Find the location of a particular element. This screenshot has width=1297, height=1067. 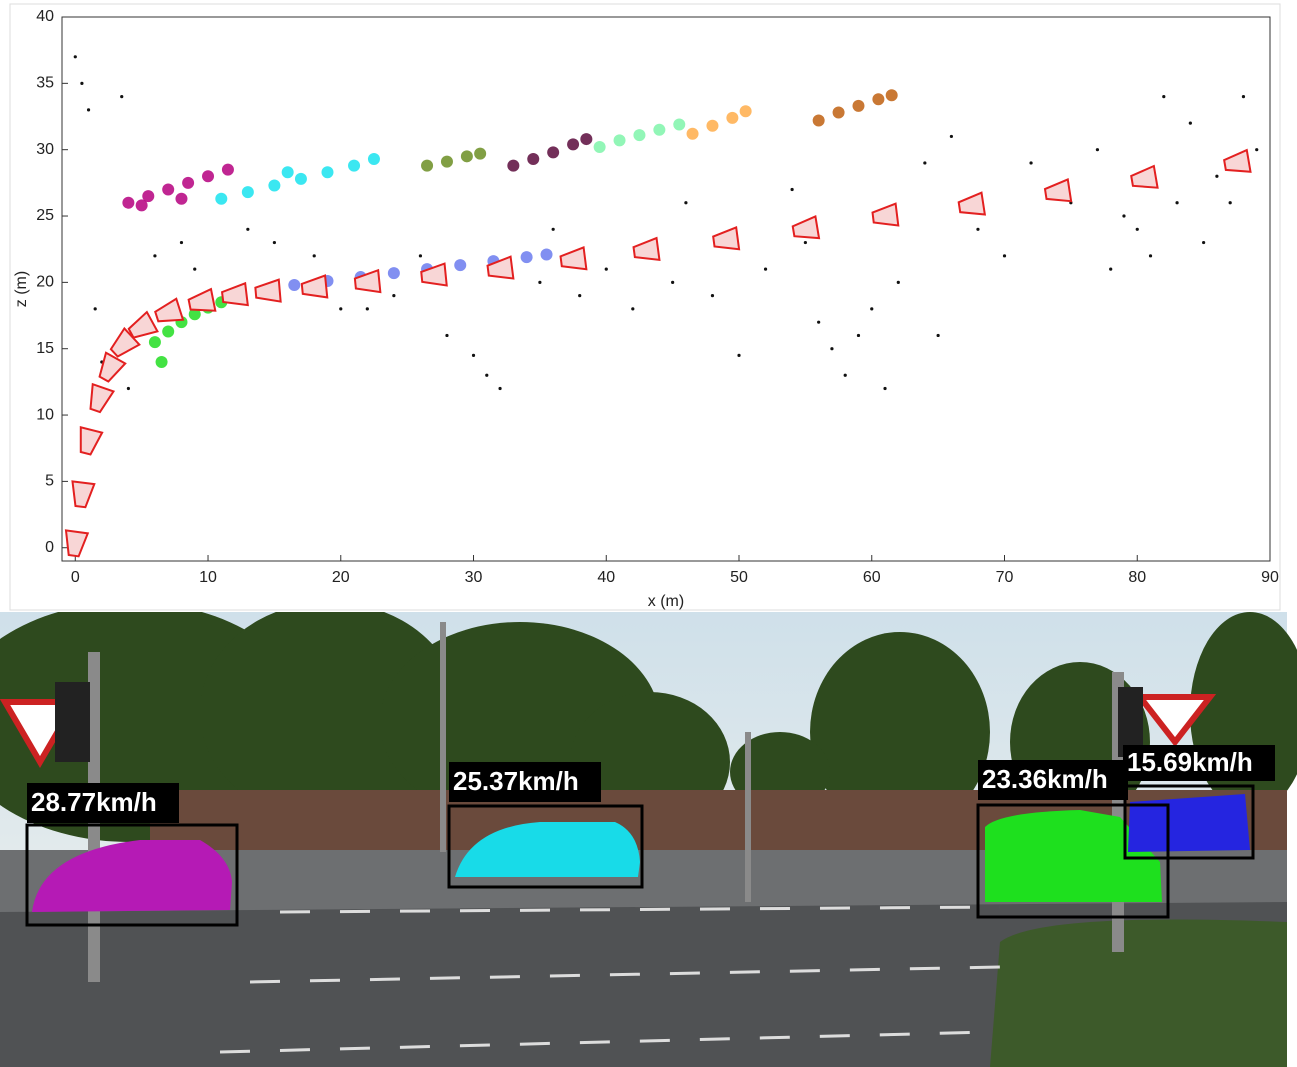

bounding-boxes is located at coordinates (640, 855).